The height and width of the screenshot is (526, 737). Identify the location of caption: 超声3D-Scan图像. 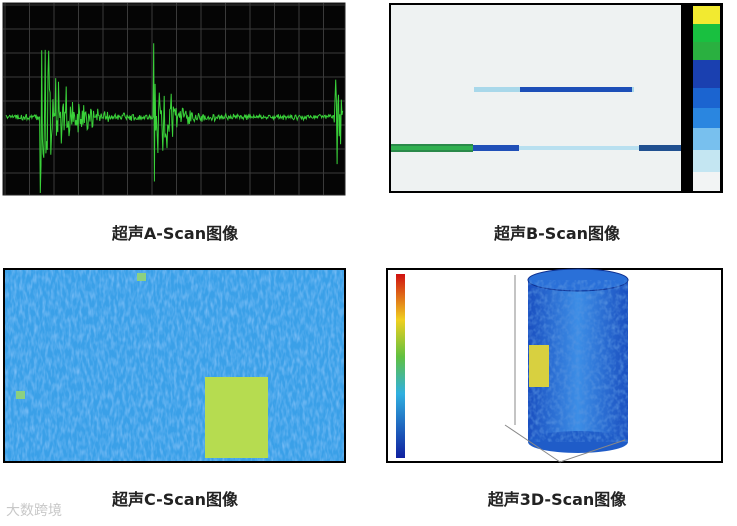
(557, 499).